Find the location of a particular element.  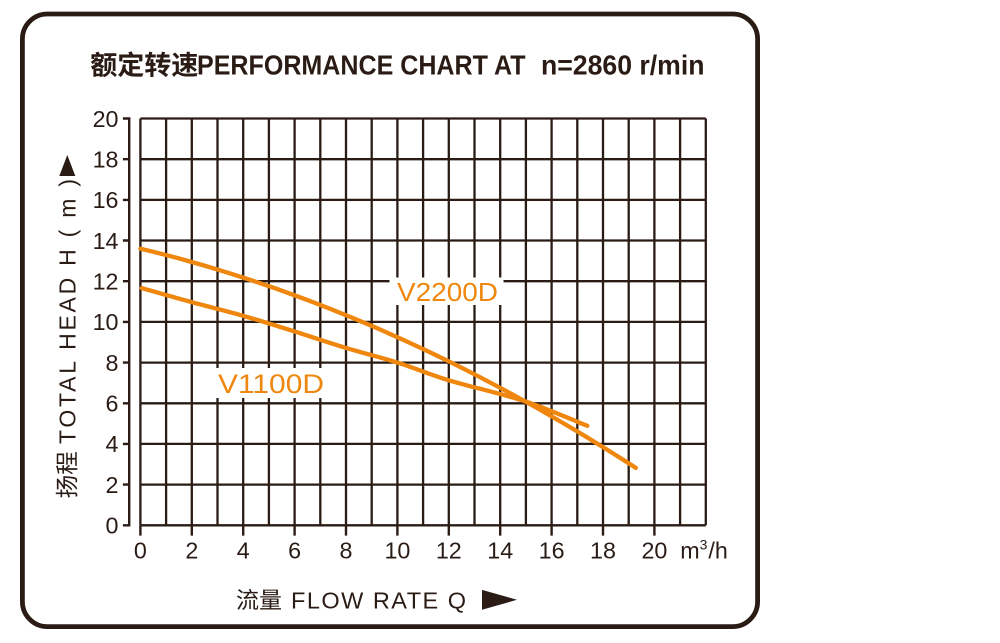

svg-text: n=2860 r/min is located at coordinates (623, 65).